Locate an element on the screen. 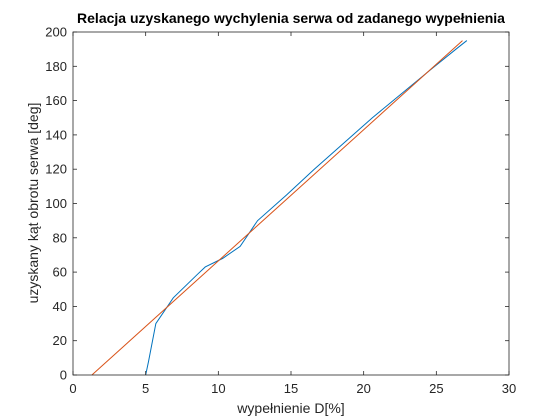  y-tick-label-2: 40 is located at coordinates (60, 306).